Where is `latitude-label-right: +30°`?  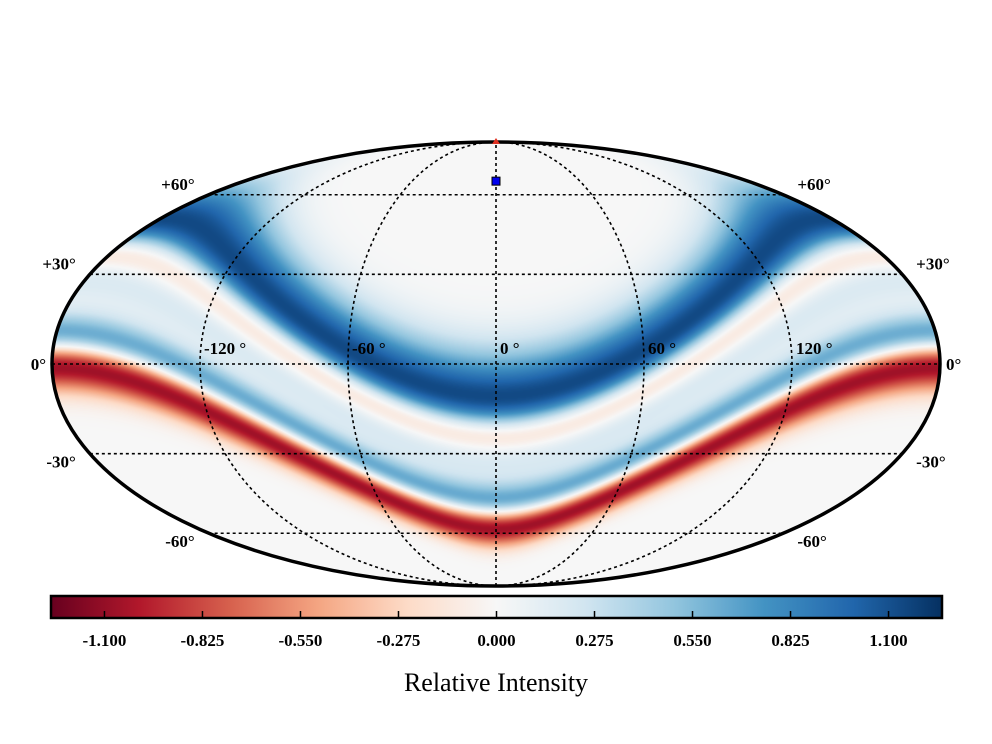
latitude-label-right: +30° is located at coordinates (933, 263).